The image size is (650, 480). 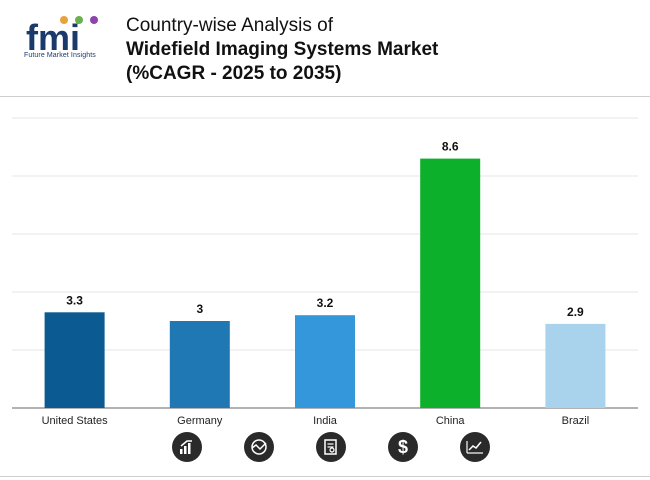 What do you see at coordinates (576, 421) in the screenshot?
I see `x-tick-label: Brazil` at bounding box center [576, 421].